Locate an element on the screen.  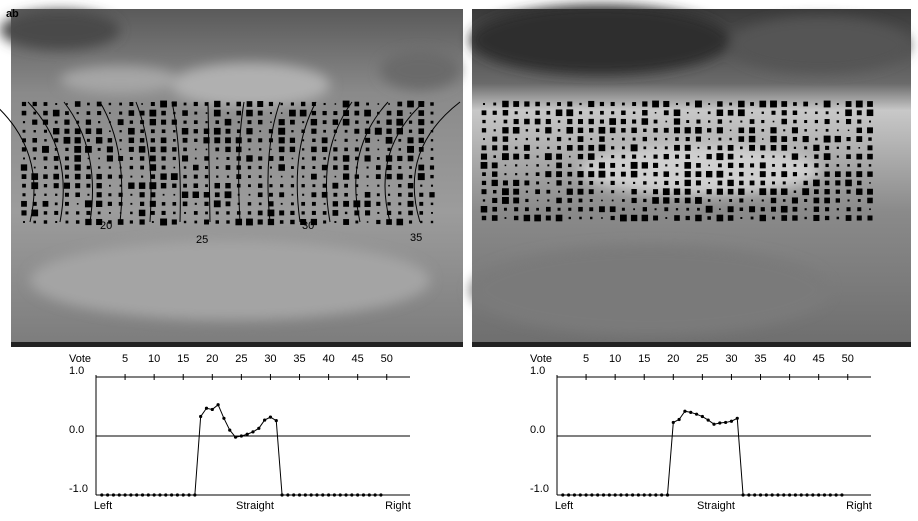
photo-edge is located at coordinates (691, 344).